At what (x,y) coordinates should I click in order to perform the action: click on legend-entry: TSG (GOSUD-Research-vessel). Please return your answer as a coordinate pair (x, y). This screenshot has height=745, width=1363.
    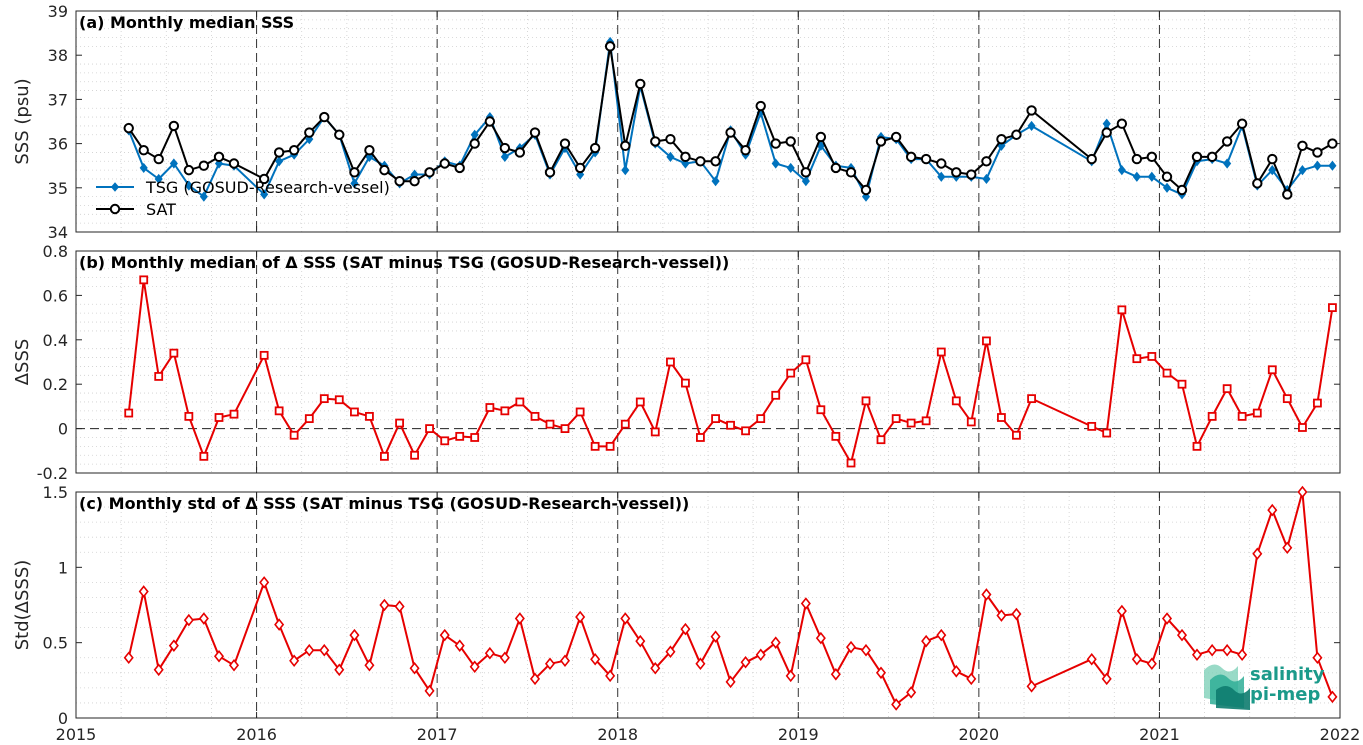
    Looking at the image, I should click on (267, 187).